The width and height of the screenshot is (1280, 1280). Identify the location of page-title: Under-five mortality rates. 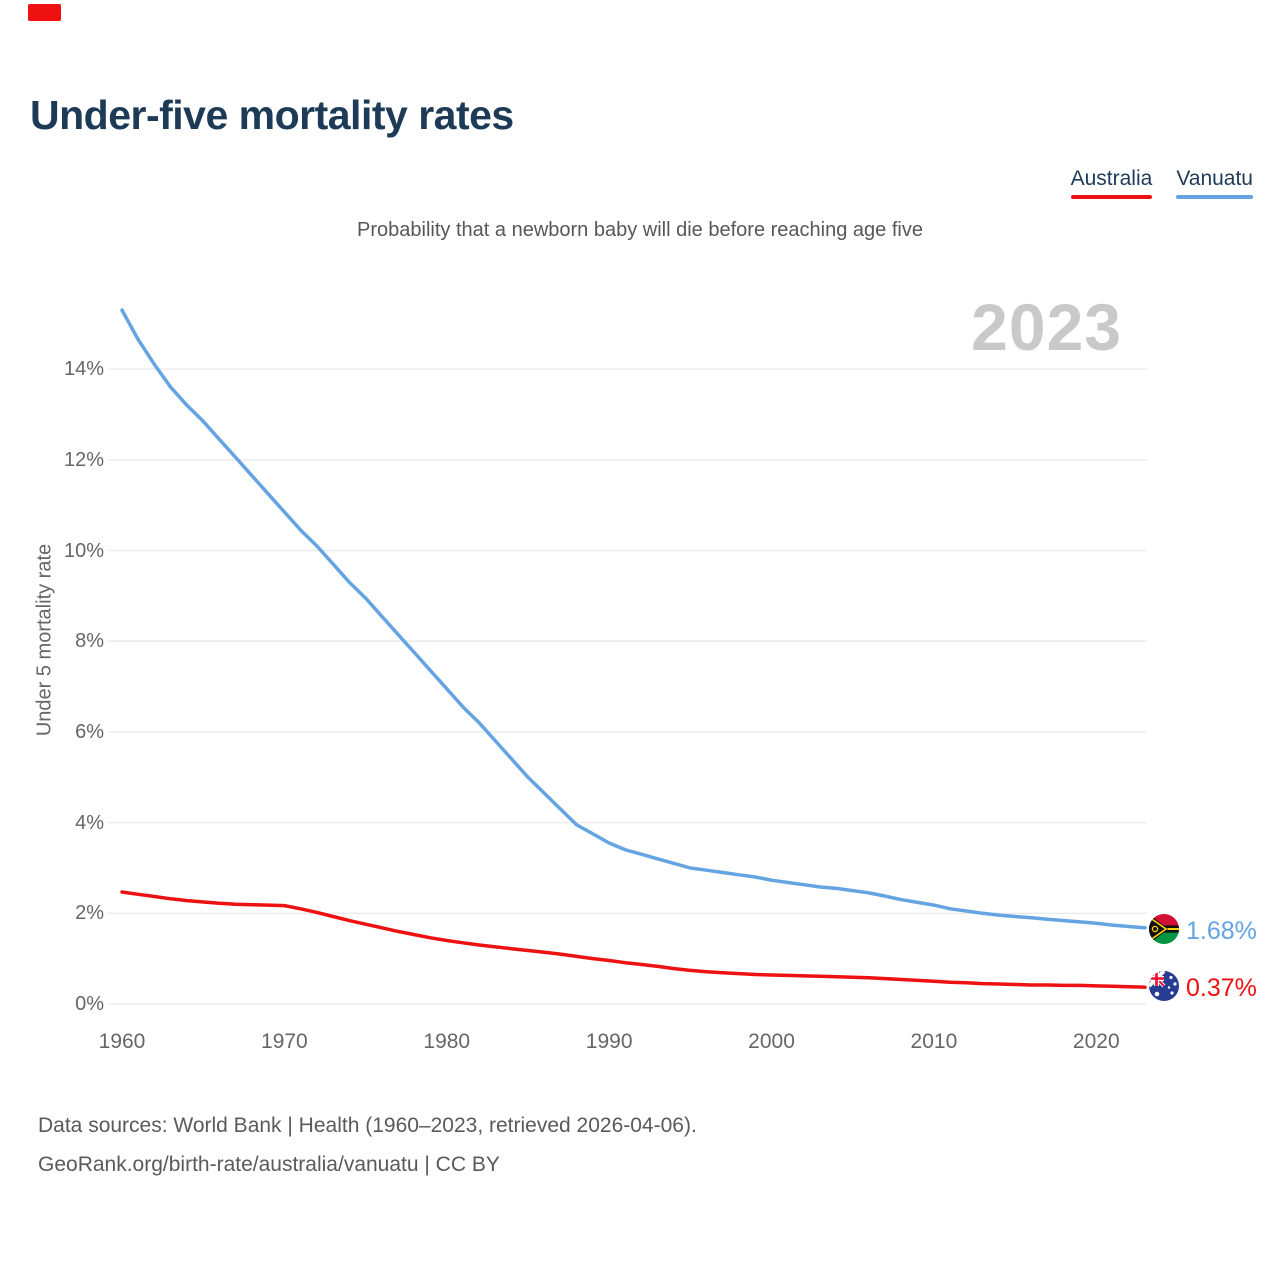
(272, 115).